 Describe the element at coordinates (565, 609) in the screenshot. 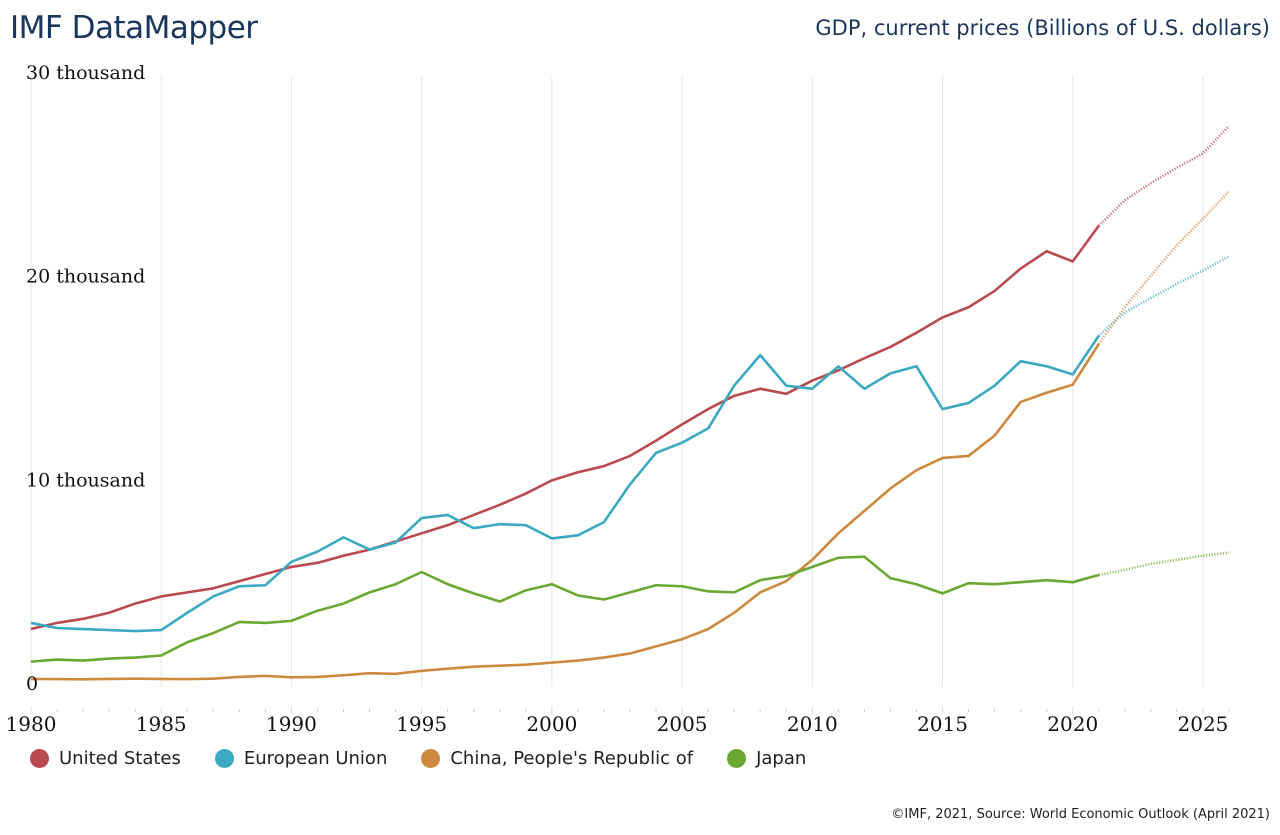

I see `series-line-actual` at that location.